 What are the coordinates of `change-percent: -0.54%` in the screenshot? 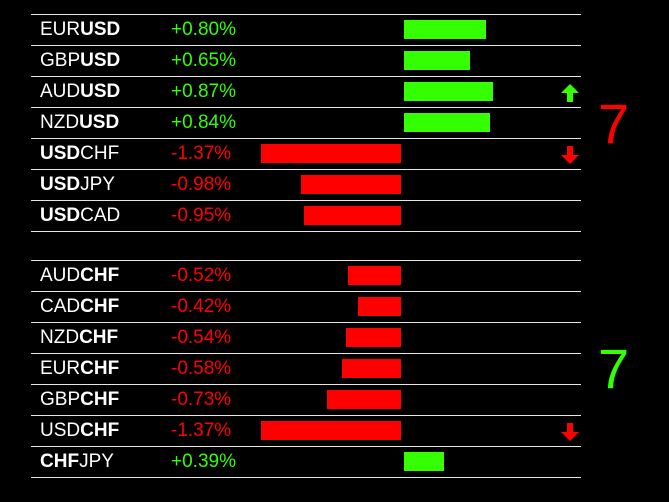 It's located at (201, 337).